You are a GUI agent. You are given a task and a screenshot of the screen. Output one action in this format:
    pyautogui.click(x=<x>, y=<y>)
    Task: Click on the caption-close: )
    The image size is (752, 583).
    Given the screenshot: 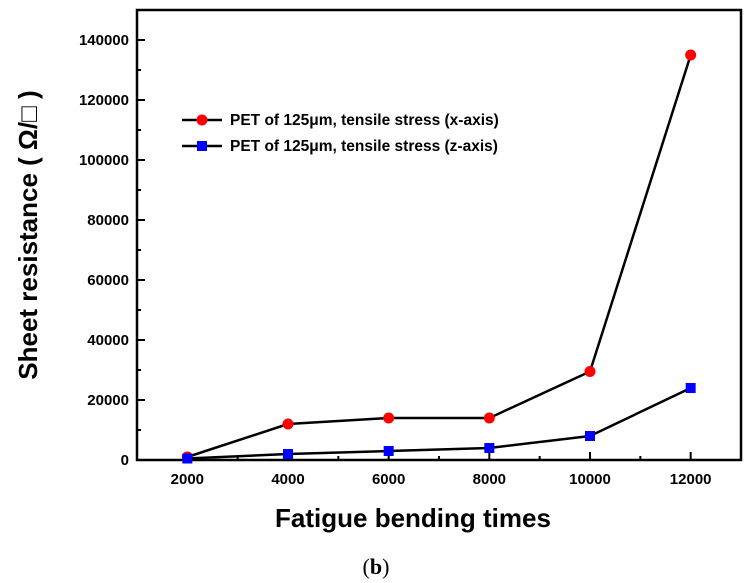 What is the action you would take?
    pyautogui.click(x=385, y=566)
    